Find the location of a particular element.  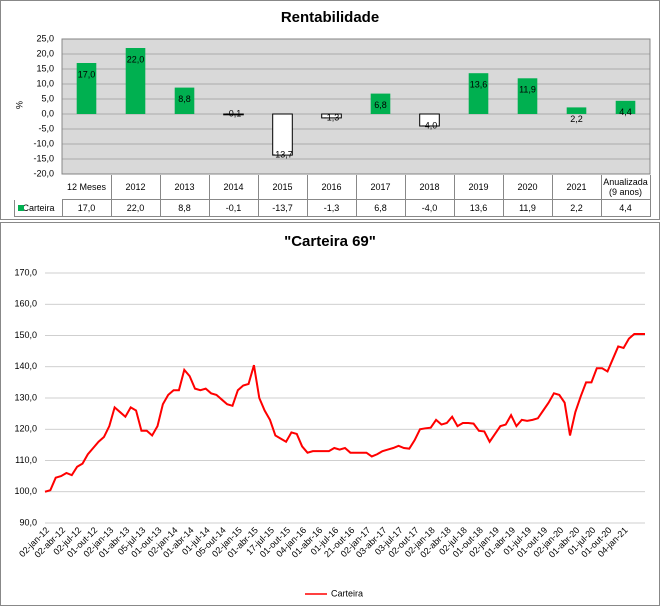

data-label: 11,9 is located at coordinates (527, 90).